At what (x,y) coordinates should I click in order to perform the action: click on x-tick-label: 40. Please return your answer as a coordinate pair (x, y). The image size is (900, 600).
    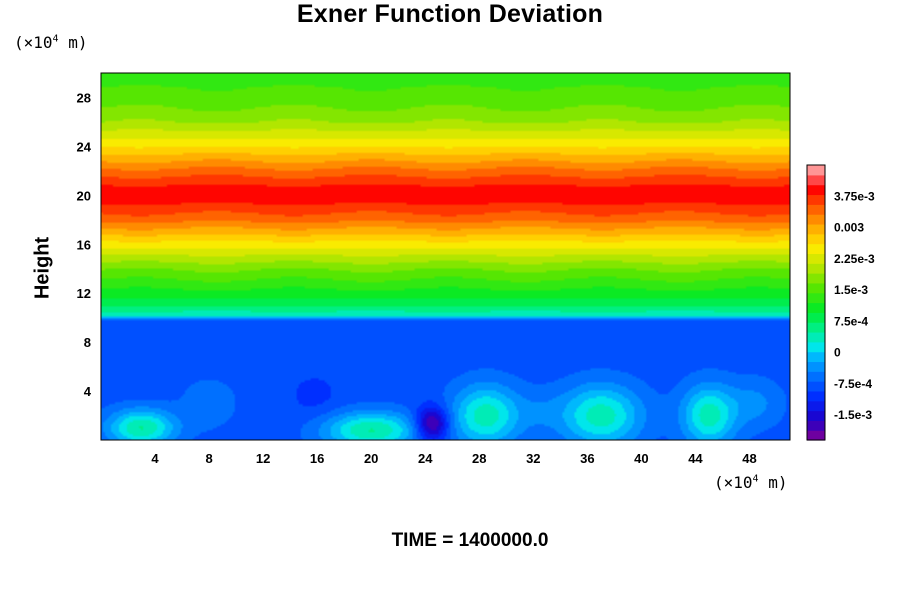
    Looking at the image, I should click on (641, 458).